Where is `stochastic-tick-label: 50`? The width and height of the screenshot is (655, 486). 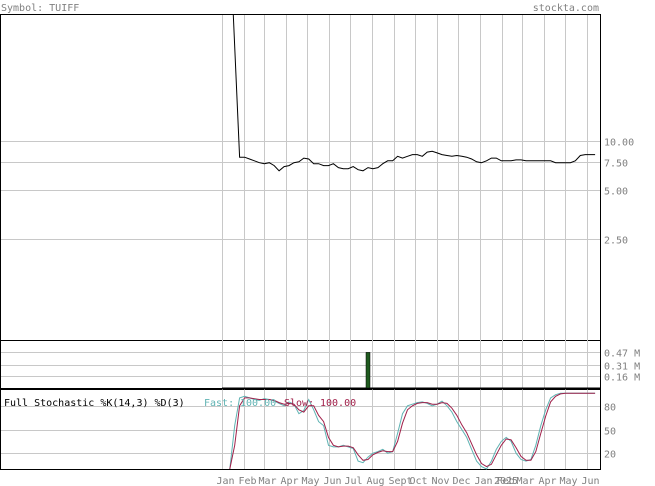 stochastic-tick-label: 50 is located at coordinates (610, 432).